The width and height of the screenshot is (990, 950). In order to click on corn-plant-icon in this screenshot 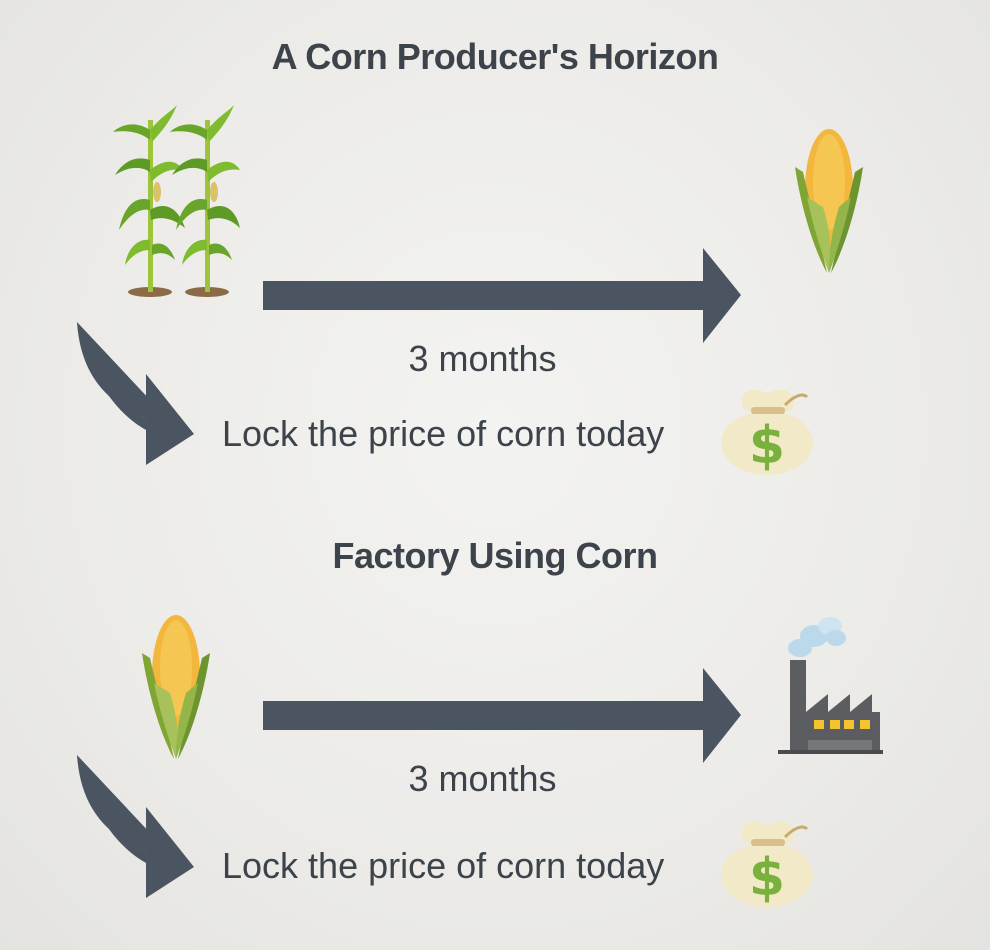, I will do `click(176, 201)`.